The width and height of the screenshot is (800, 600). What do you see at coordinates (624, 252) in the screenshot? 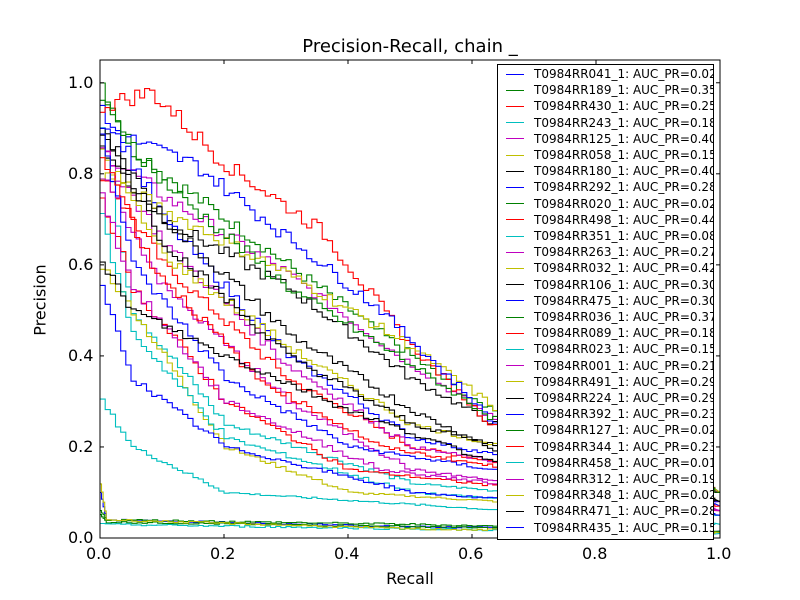
I see `legend-label: T0984RR263_1: AUC_PR=0.27` at bounding box center [624, 252].